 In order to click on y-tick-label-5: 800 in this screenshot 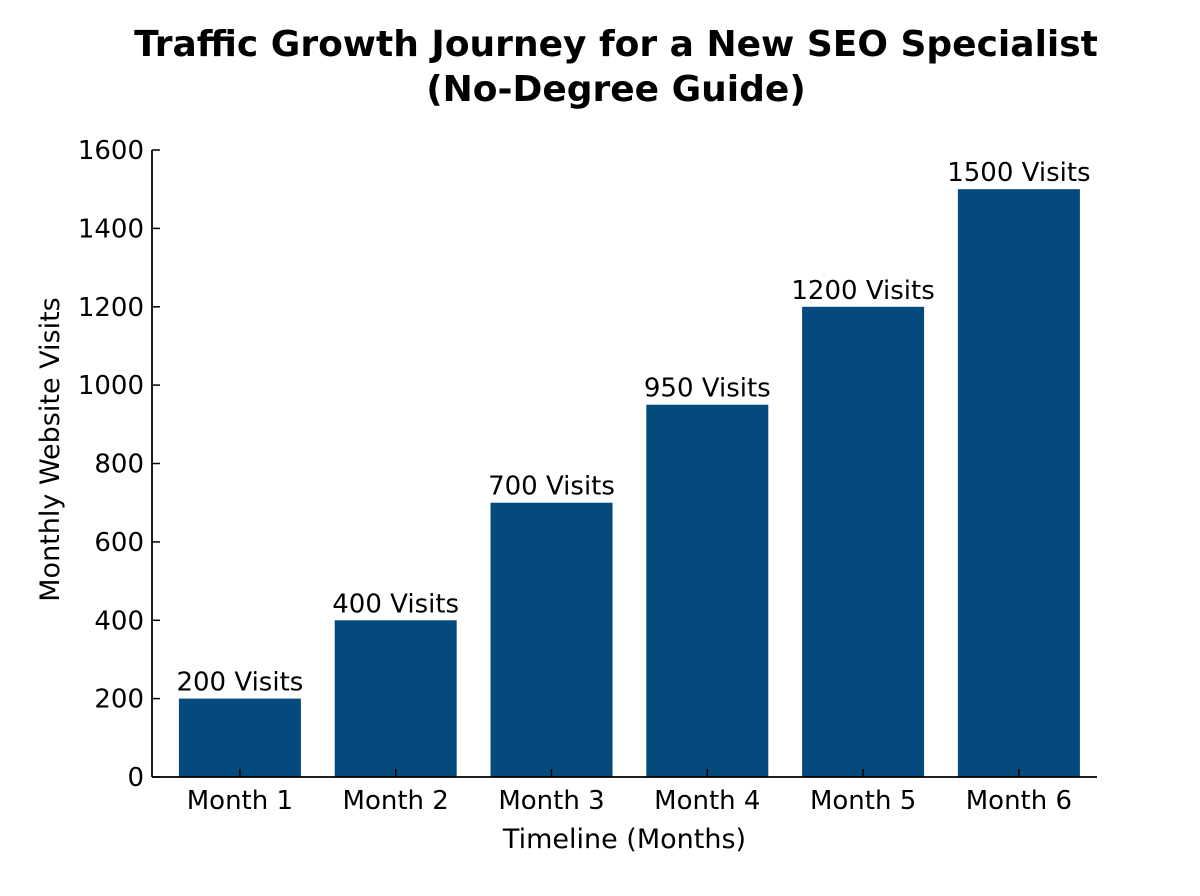, I will do `click(119, 465)`.